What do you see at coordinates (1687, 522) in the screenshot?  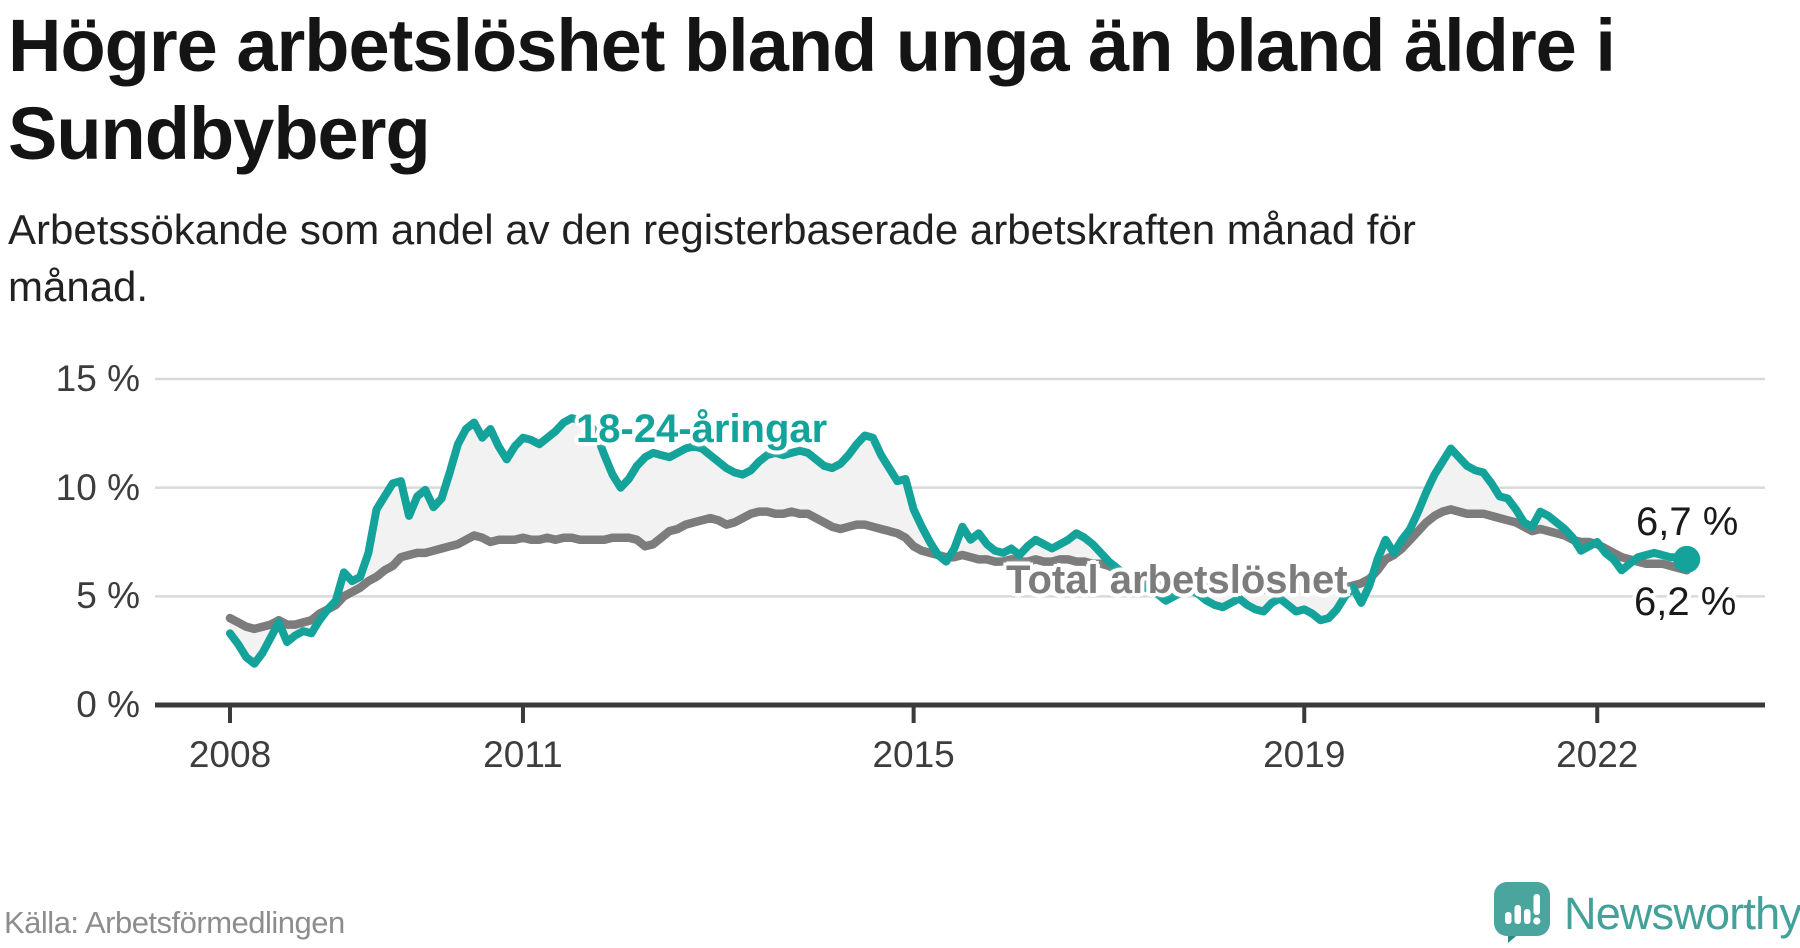 I see `end-value-youth: 6,7 %` at bounding box center [1687, 522].